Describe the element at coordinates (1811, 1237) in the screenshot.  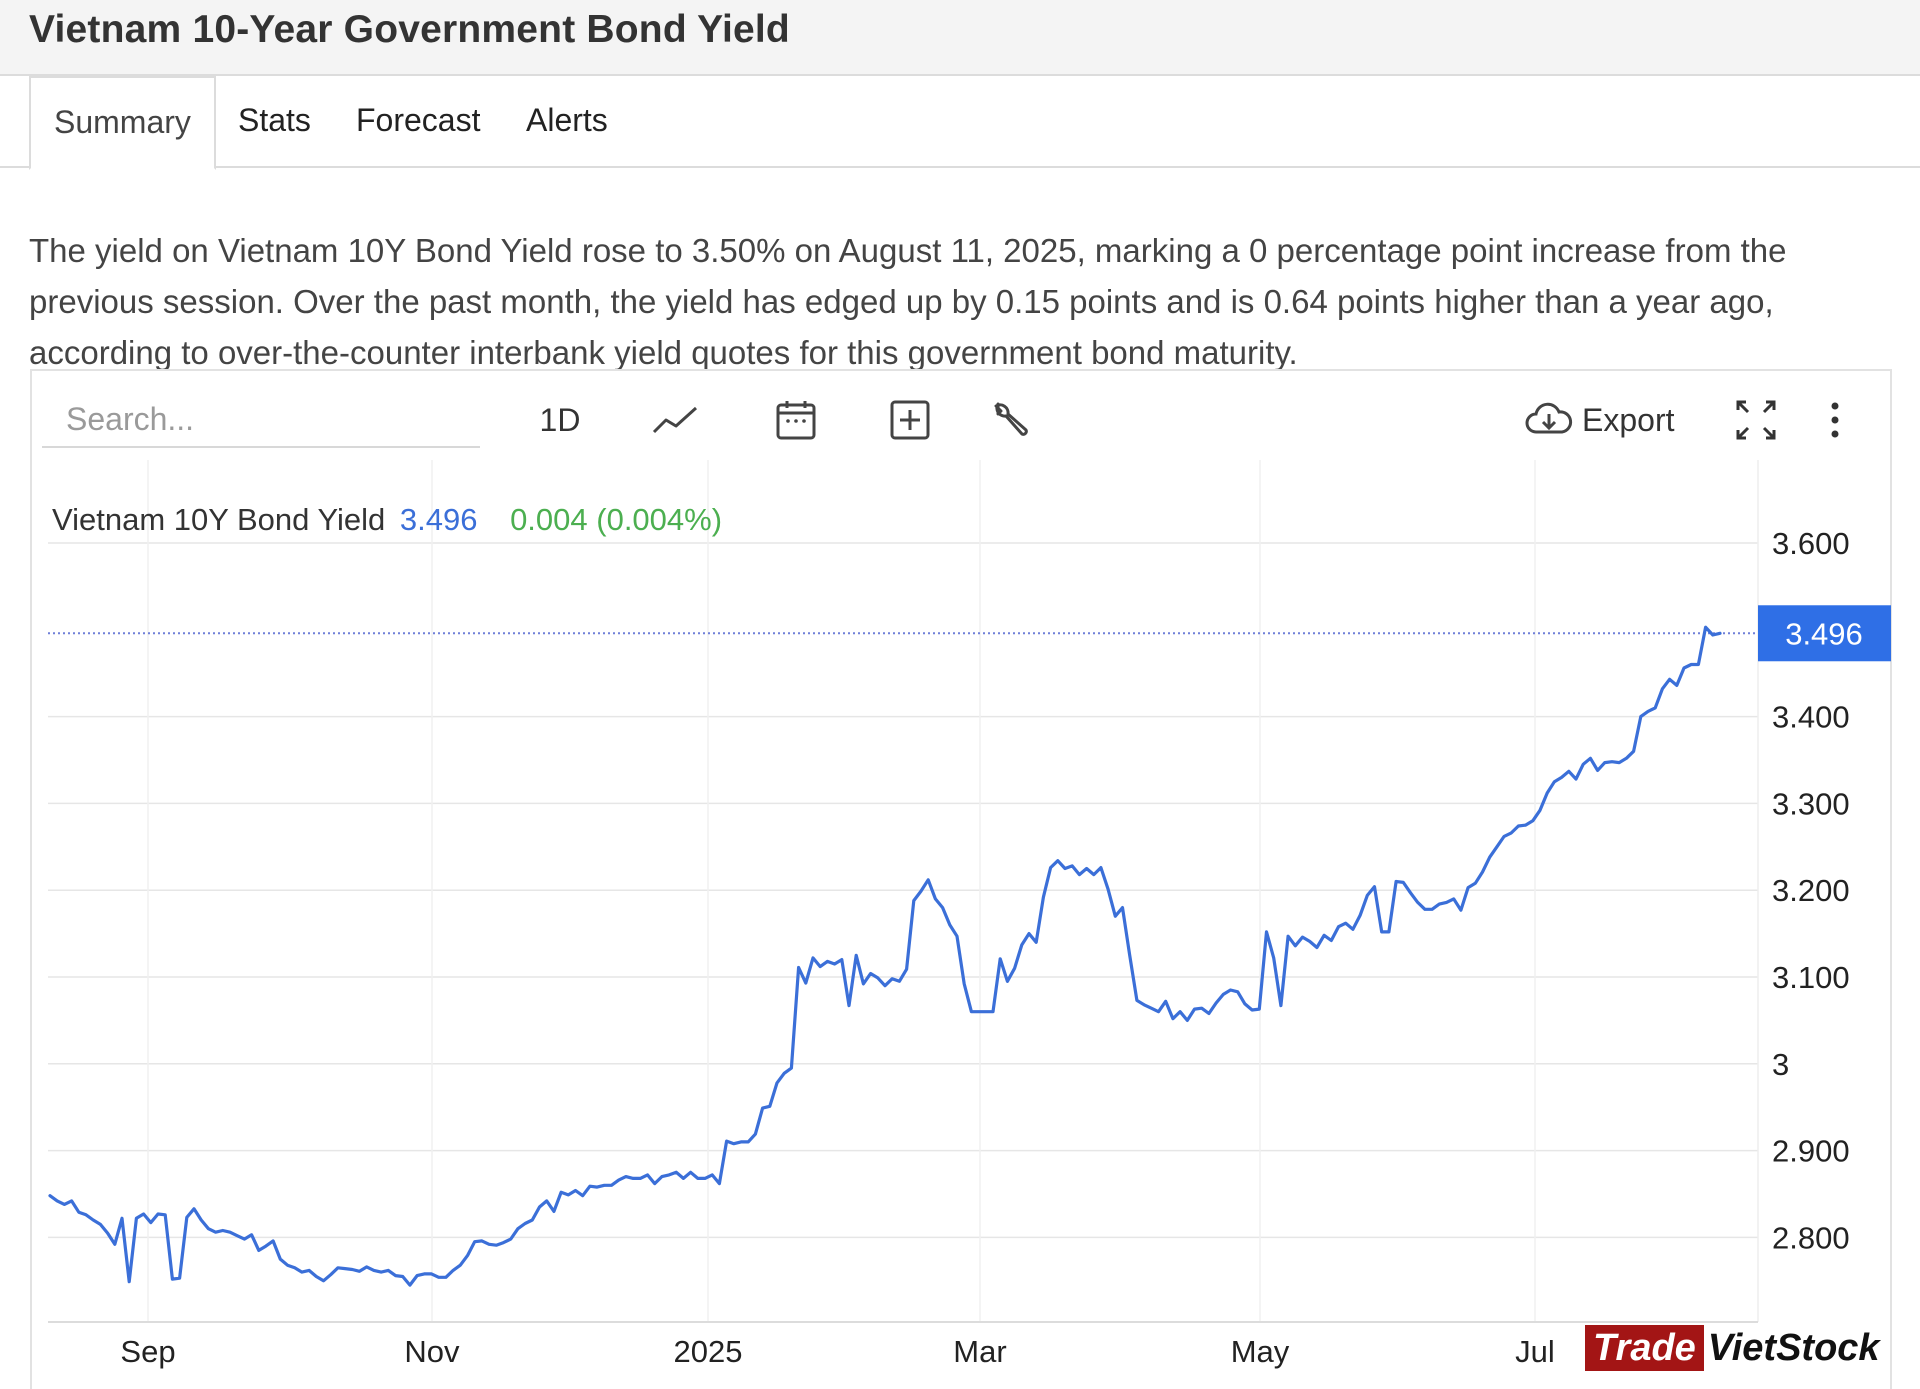
I see `y-tick-label: 2.800` at that location.